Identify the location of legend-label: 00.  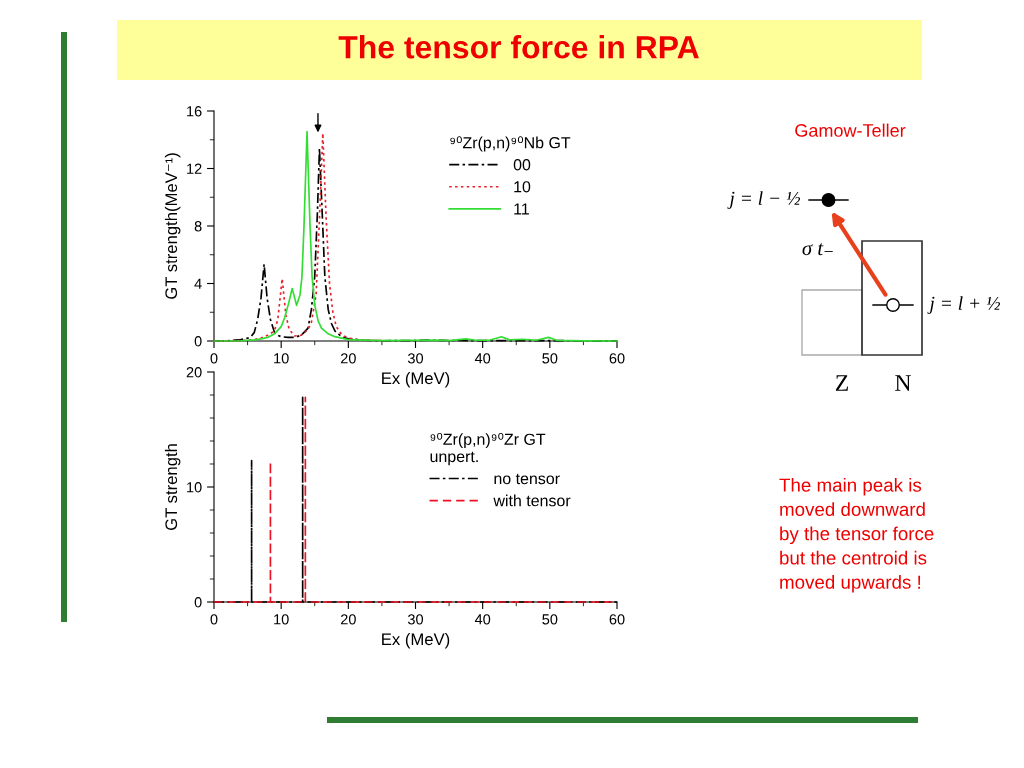
(522, 165).